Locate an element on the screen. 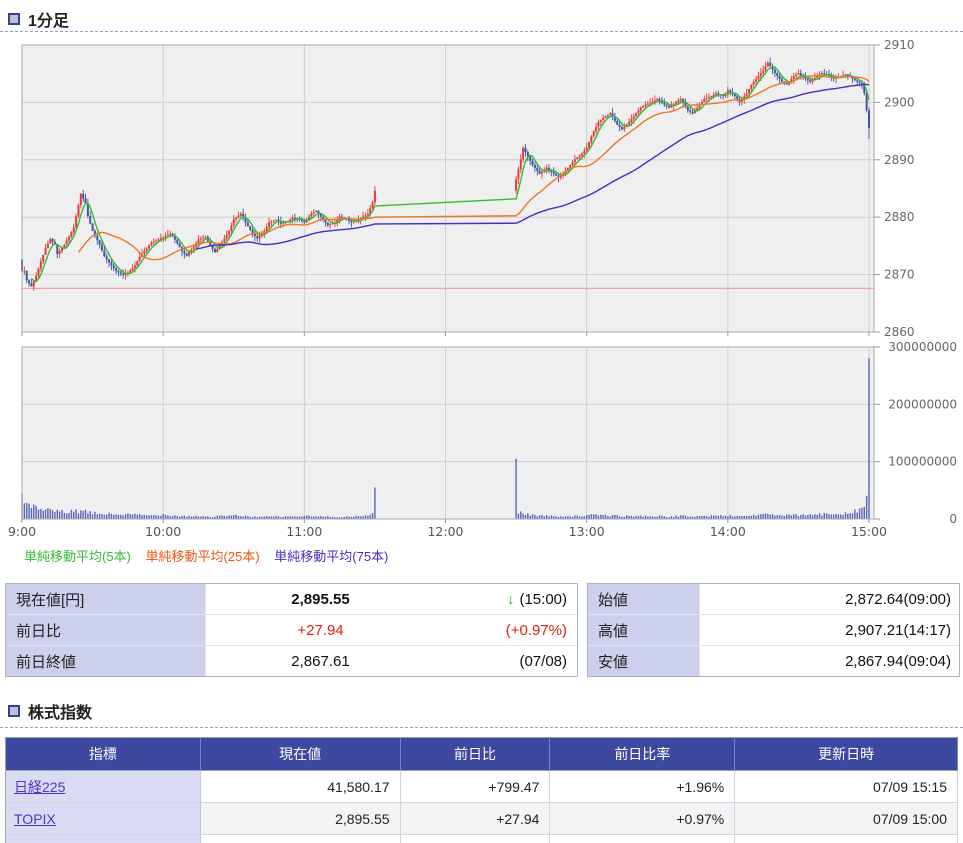 This screenshot has height=843, width=963. svg-text: 14:00 is located at coordinates (728, 531).